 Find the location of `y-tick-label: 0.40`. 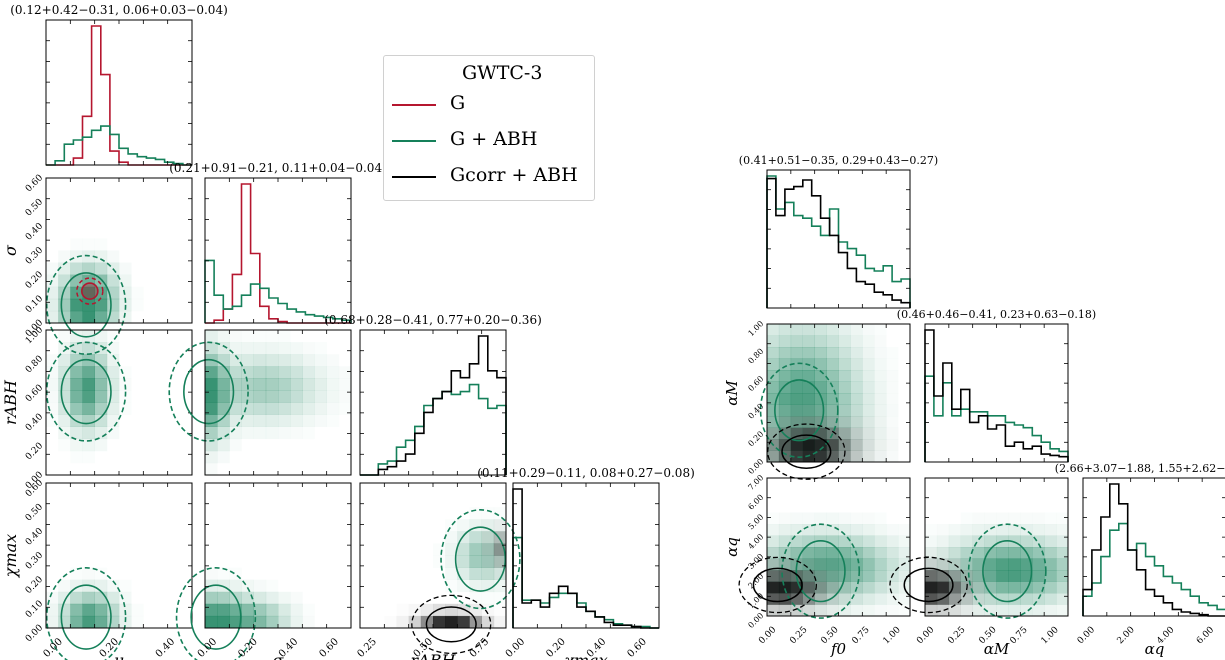

y-tick-label: 0.40 is located at coordinates (34, 231).